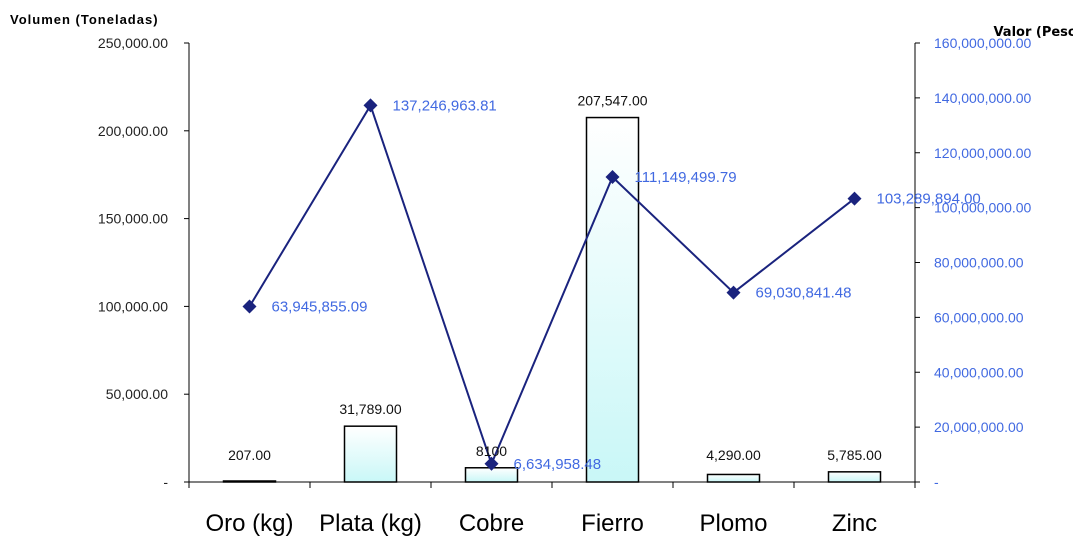 Image resolution: width=1073 pixels, height=540 pixels. What do you see at coordinates (979, 427) in the screenshot?
I see `right-tick-label: 20,000,000.00` at bounding box center [979, 427].